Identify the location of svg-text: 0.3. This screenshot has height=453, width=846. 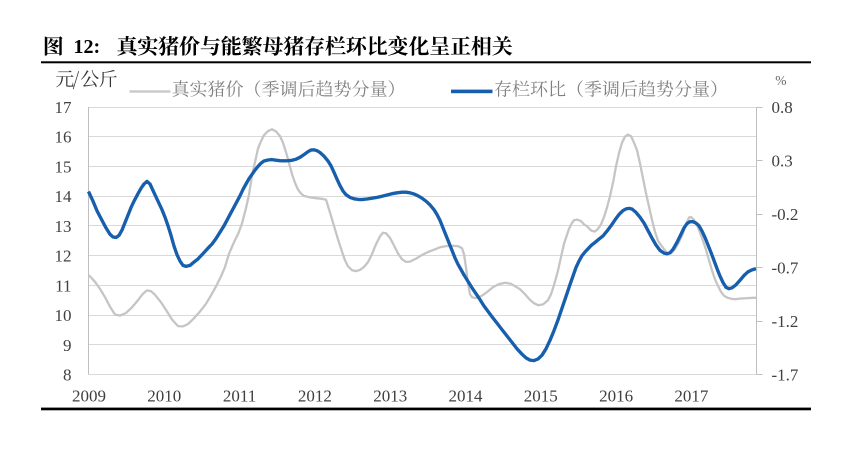
(782, 161).